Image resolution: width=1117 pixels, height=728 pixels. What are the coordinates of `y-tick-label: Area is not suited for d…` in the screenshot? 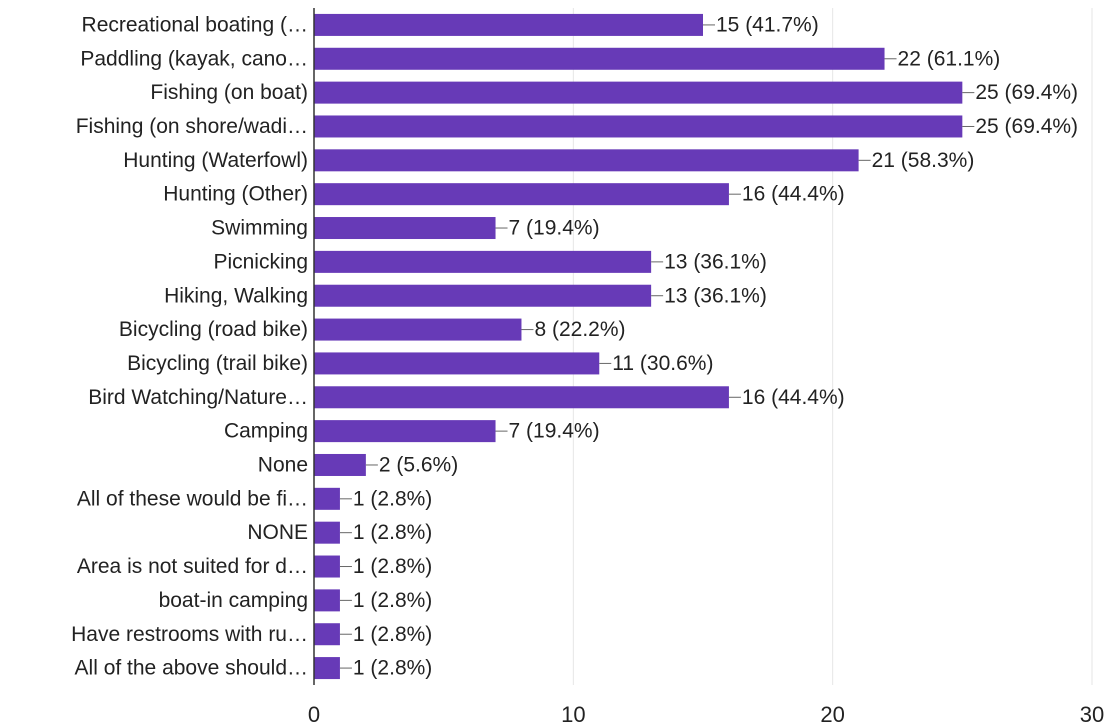 It's located at (192, 566).